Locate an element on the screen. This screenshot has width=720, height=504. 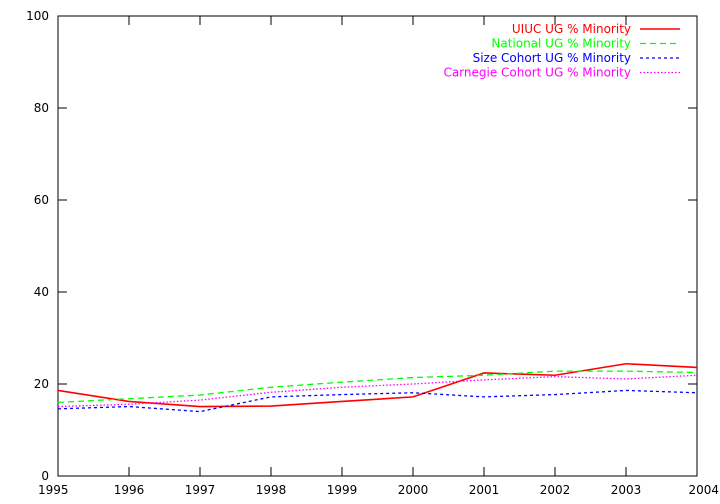
legend-label: UIUC UG % Minority is located at coordinates (571, 29).